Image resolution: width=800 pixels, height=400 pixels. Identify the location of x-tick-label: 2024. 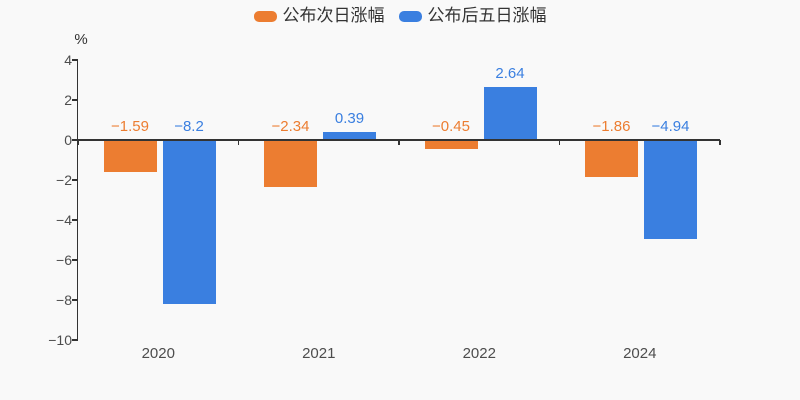
(640, 353).